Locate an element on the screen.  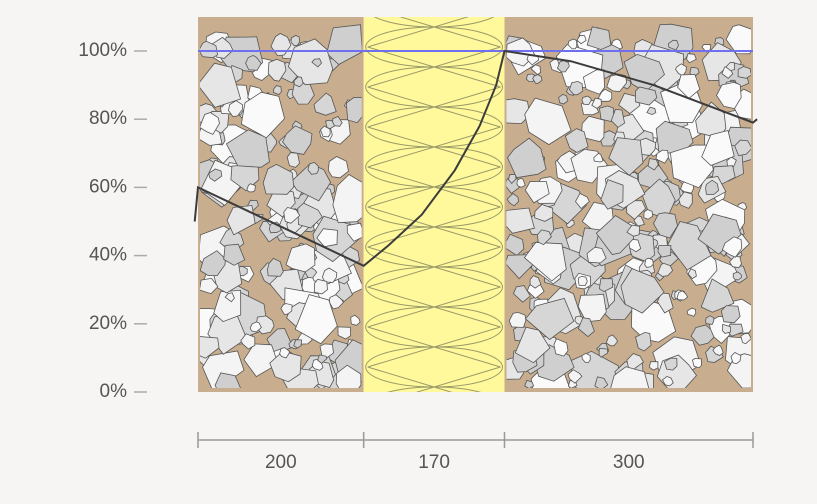
layer-thickness-label: 200 is located at coordinates (281, 462).